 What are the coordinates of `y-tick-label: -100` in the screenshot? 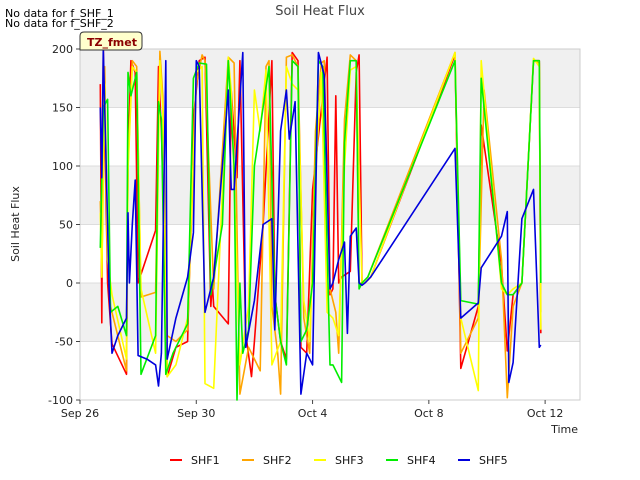 It's located at (60, 400).